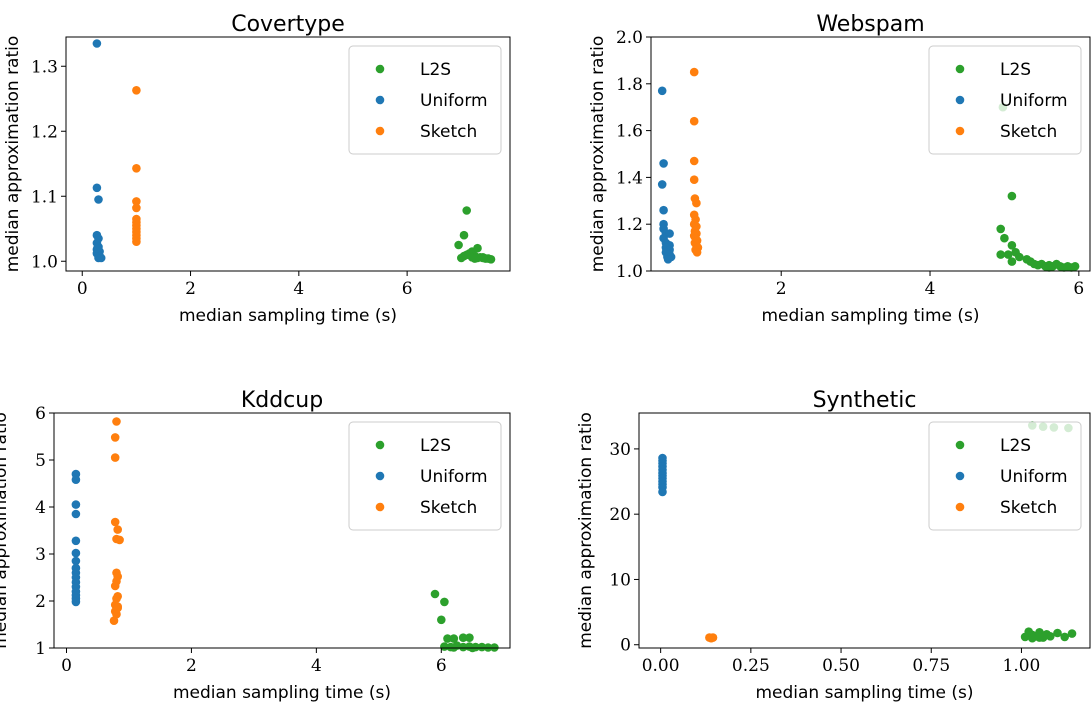  I want to click on y-tick-label: 1.1, so click(44, 197).